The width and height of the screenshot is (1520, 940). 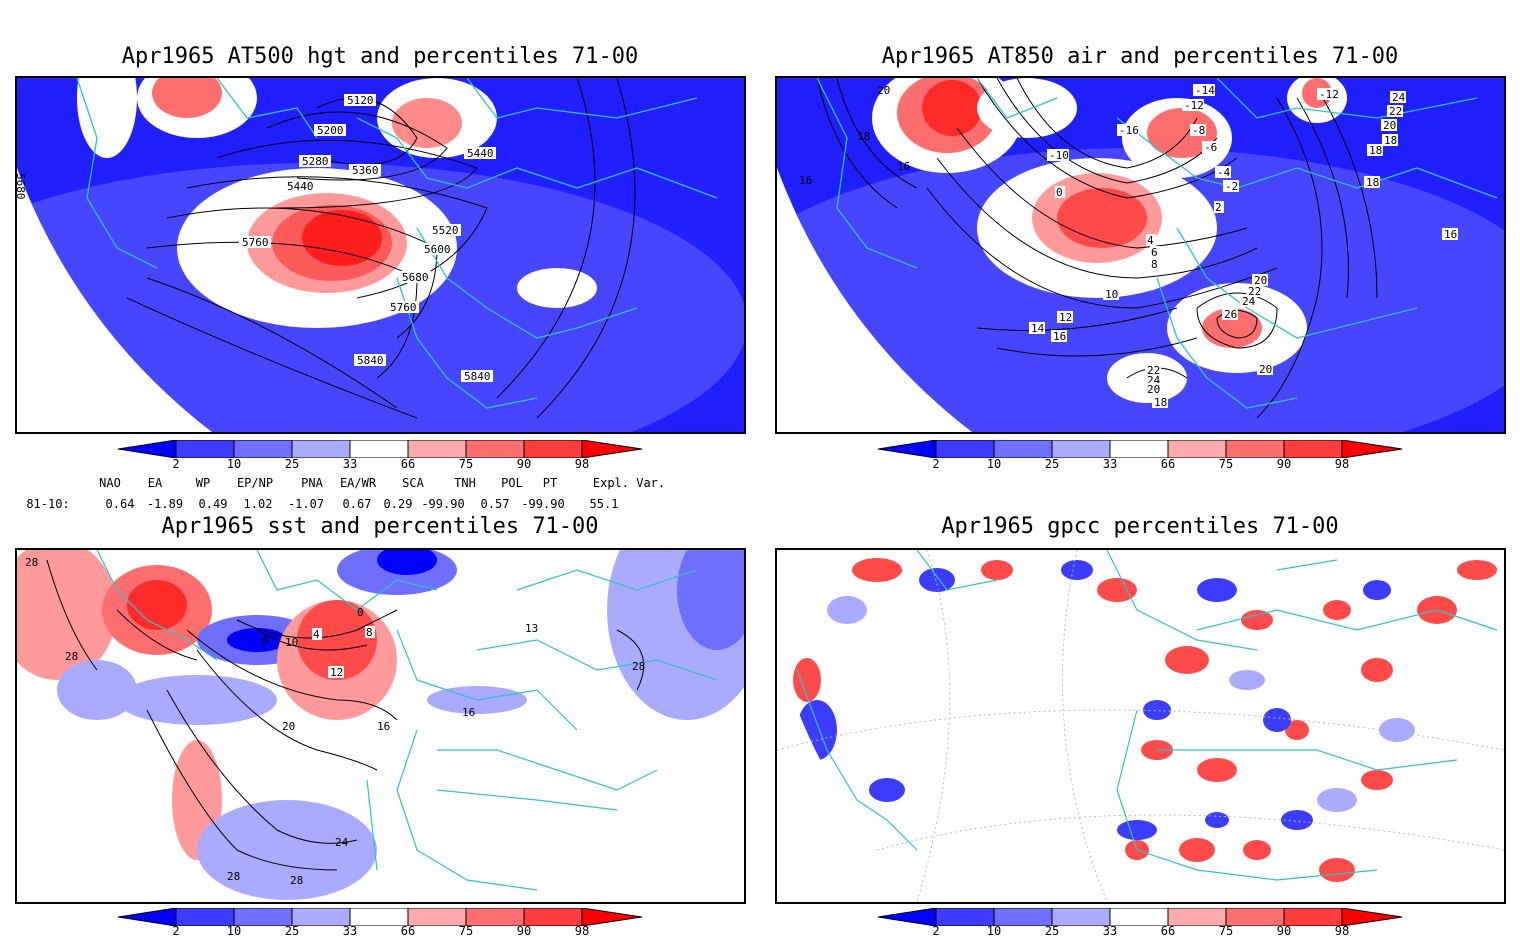 I want to click on contour-label: 5120, so click(x=360, y=100).